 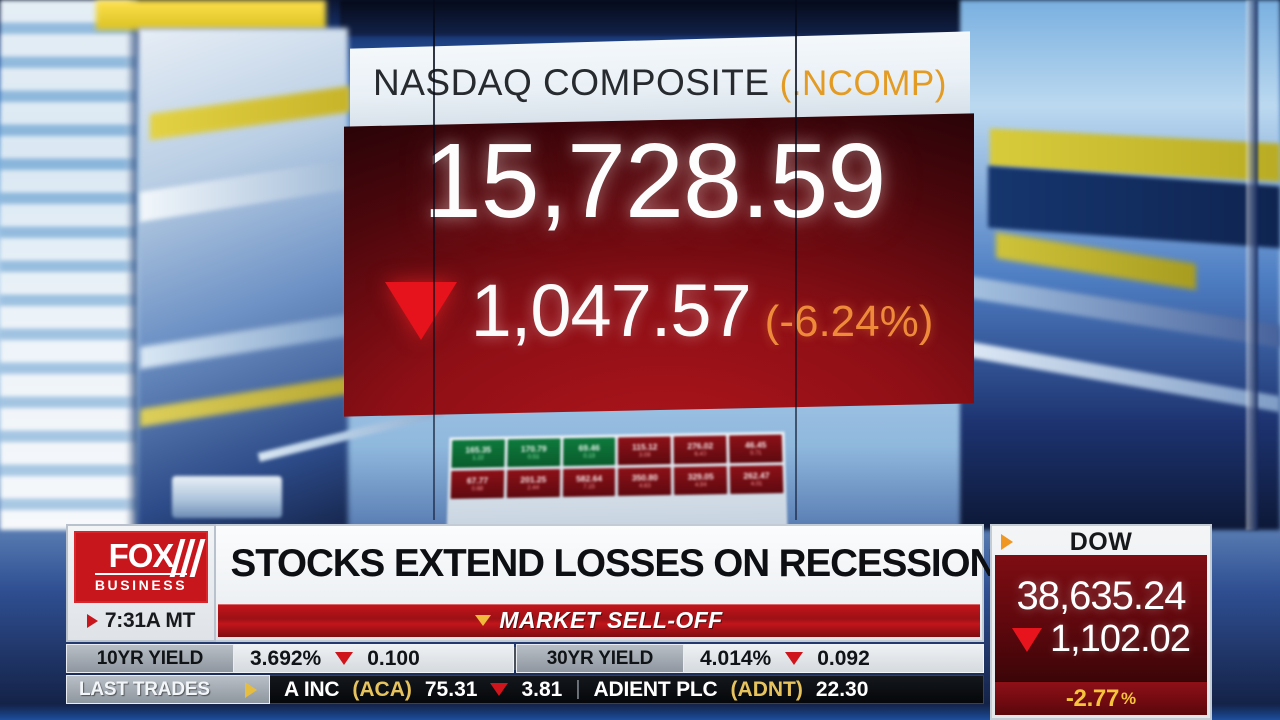 What do you see at coordinates (515, 658) in the screenshot?
I see `ticker-divider` at bounding box center [515, 658].